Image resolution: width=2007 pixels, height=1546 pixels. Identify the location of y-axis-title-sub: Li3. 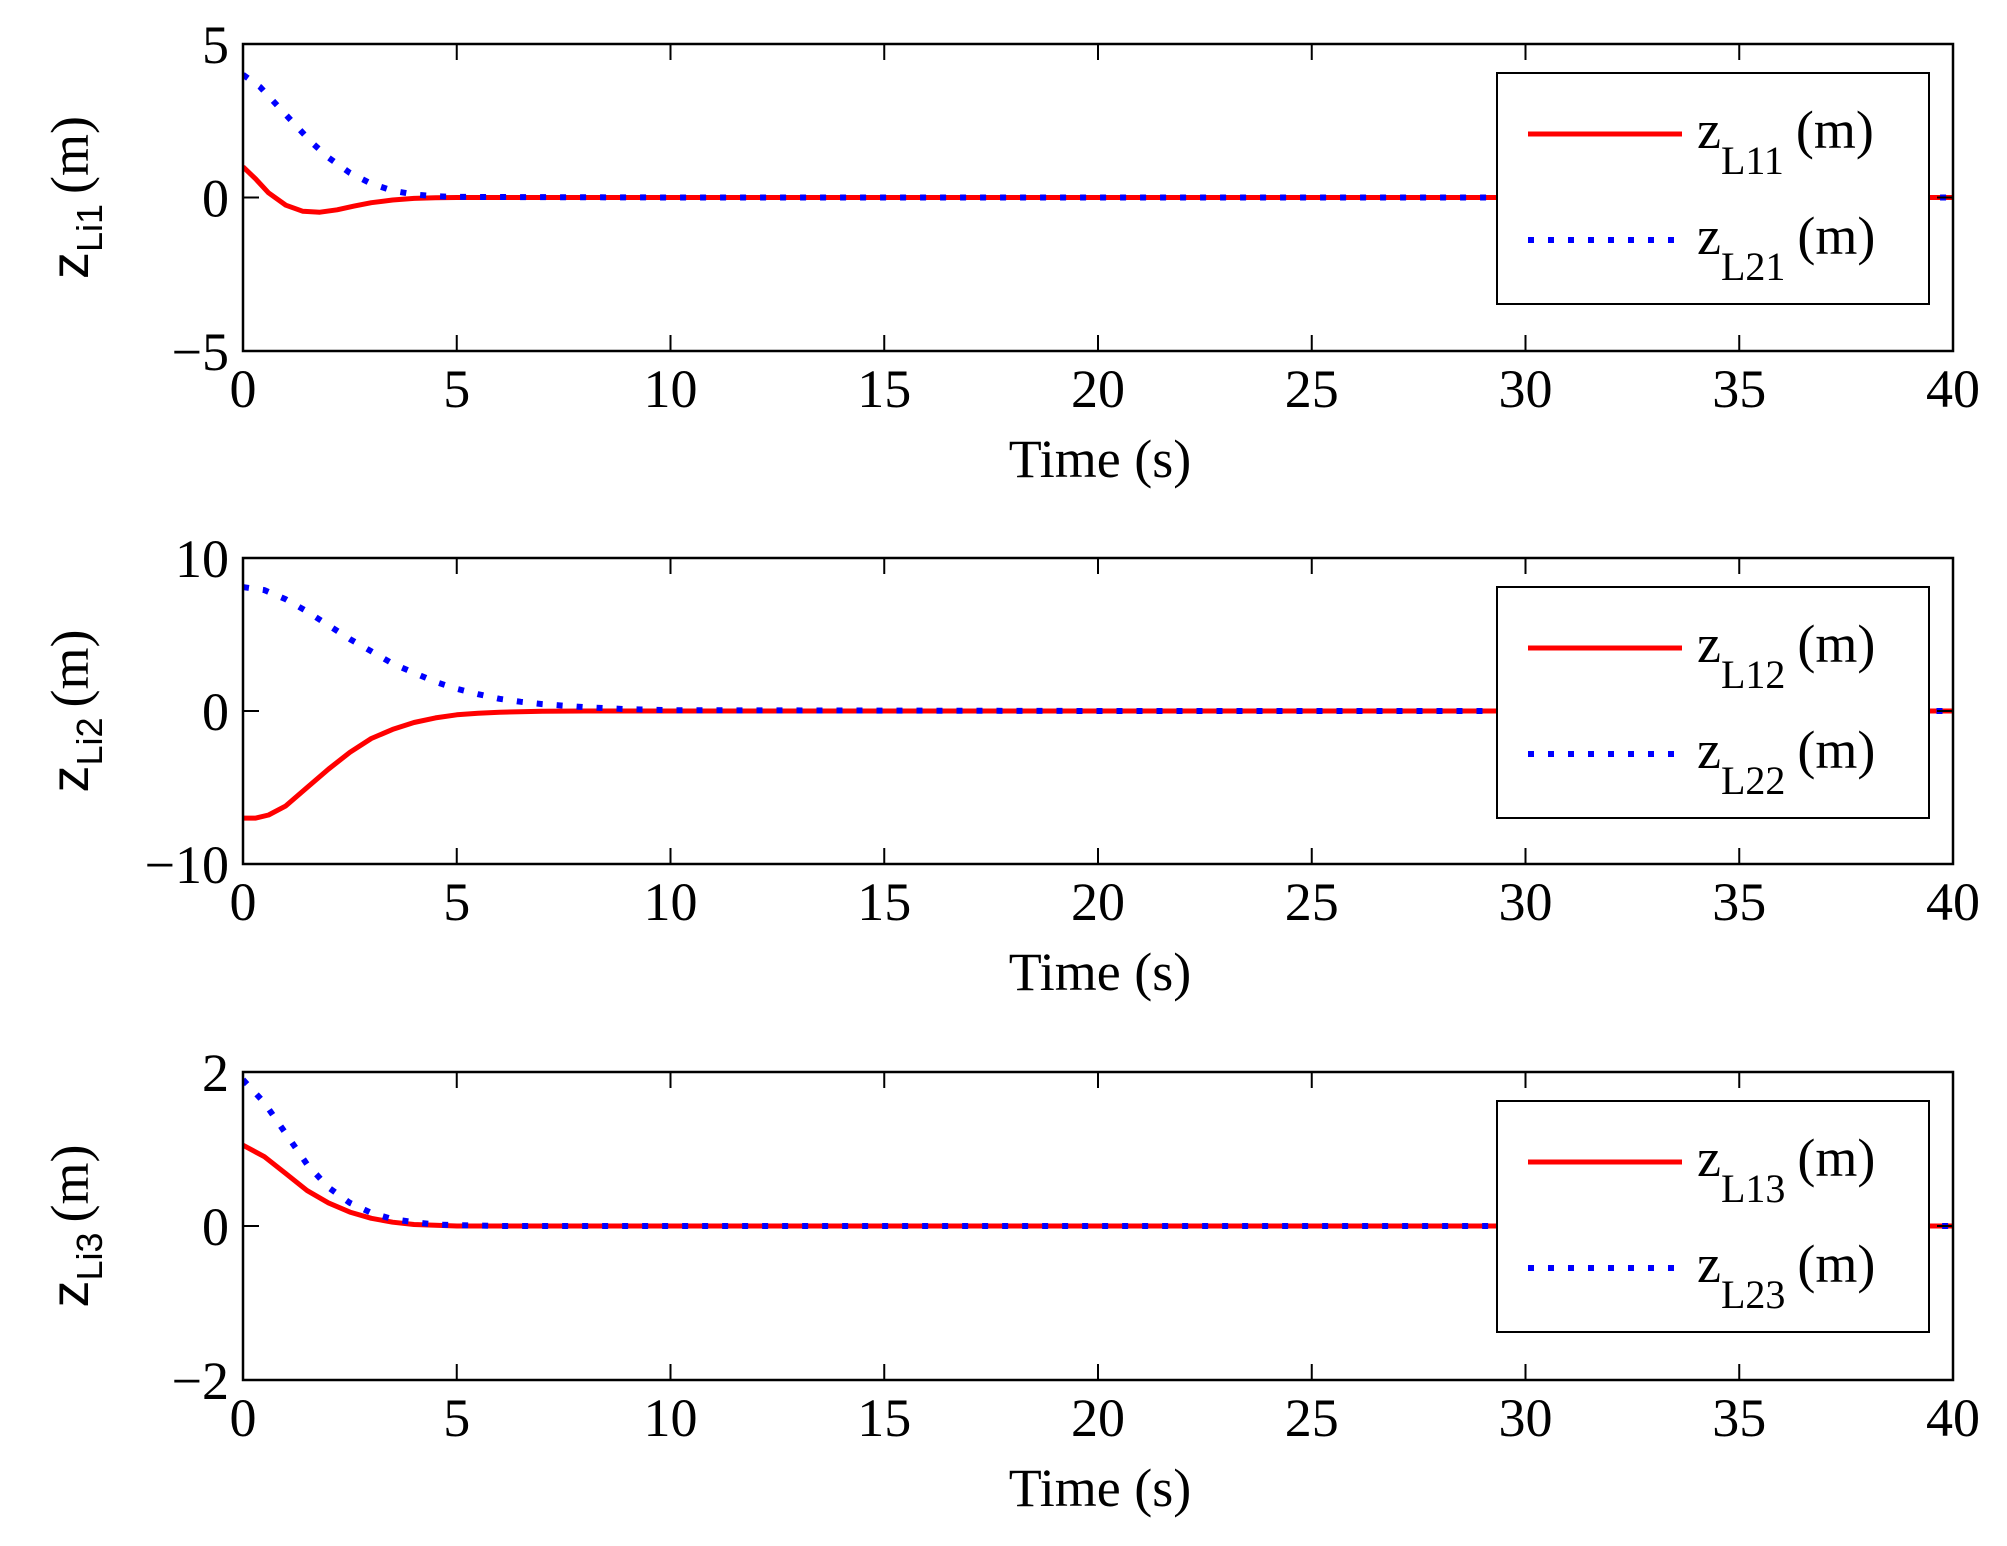
(89, 1256).